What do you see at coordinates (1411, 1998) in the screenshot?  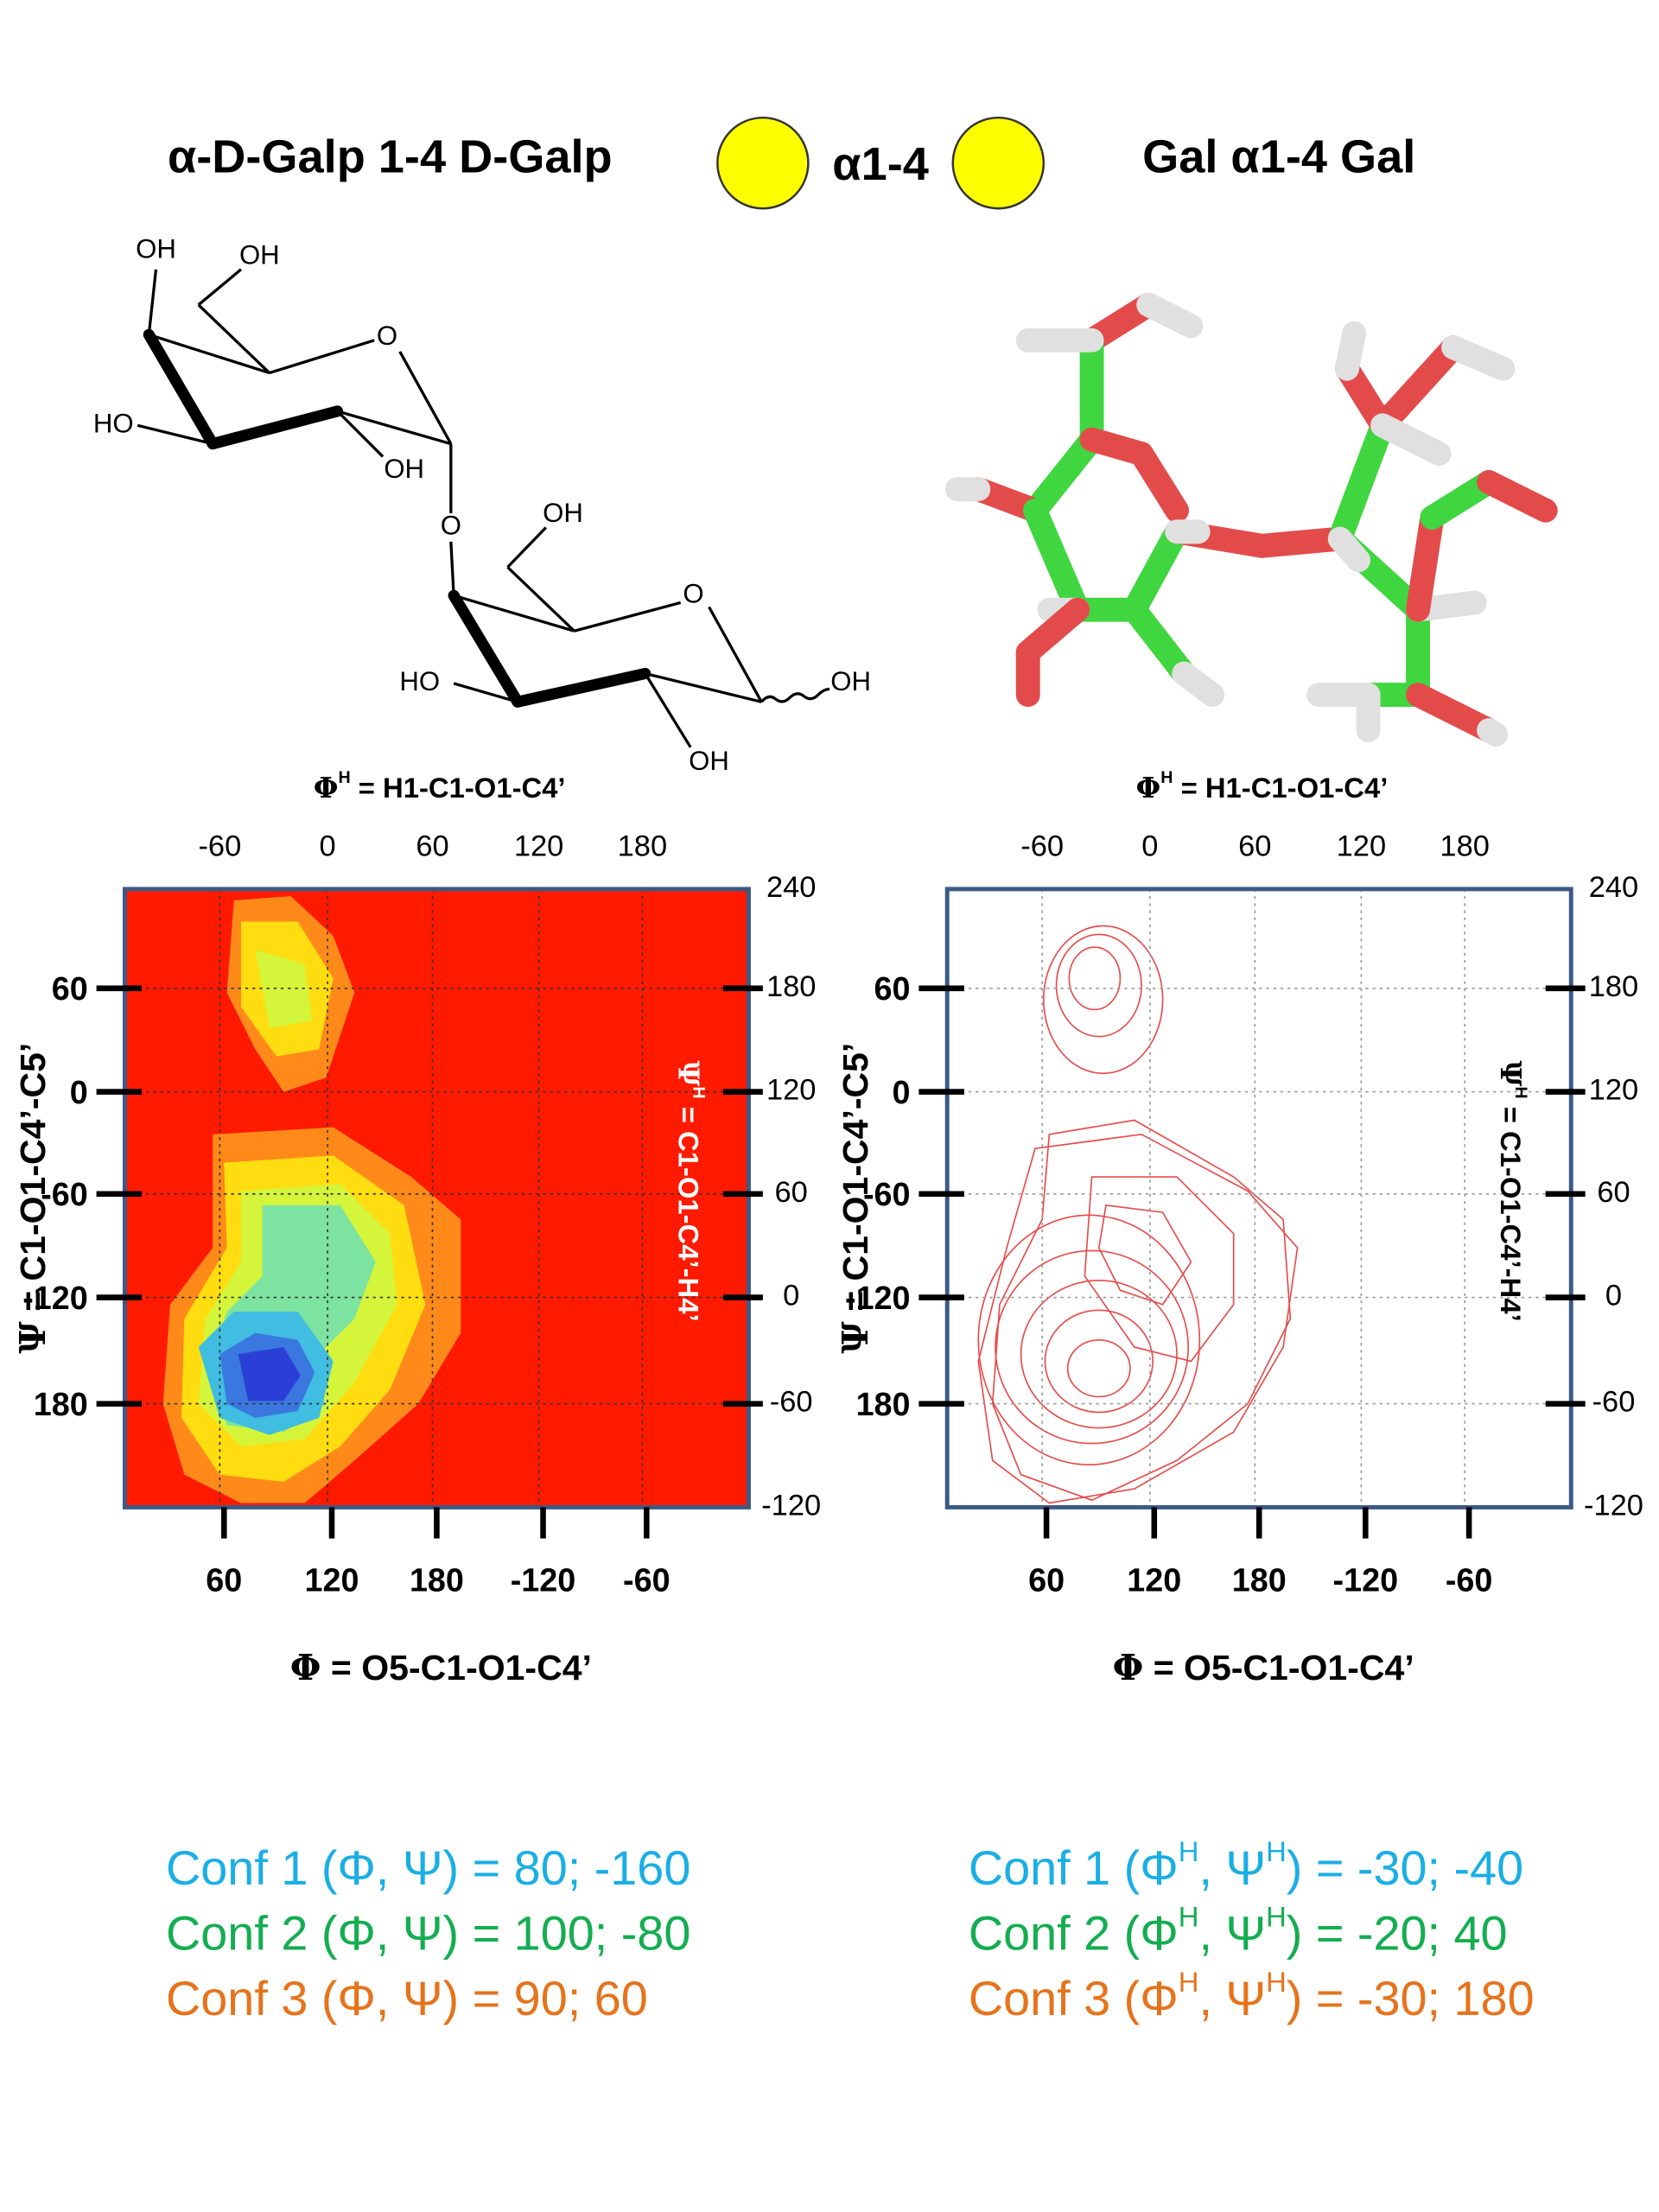 I see `conformation-text: ) = -30; 180` at bounding box center [1411, 1998].